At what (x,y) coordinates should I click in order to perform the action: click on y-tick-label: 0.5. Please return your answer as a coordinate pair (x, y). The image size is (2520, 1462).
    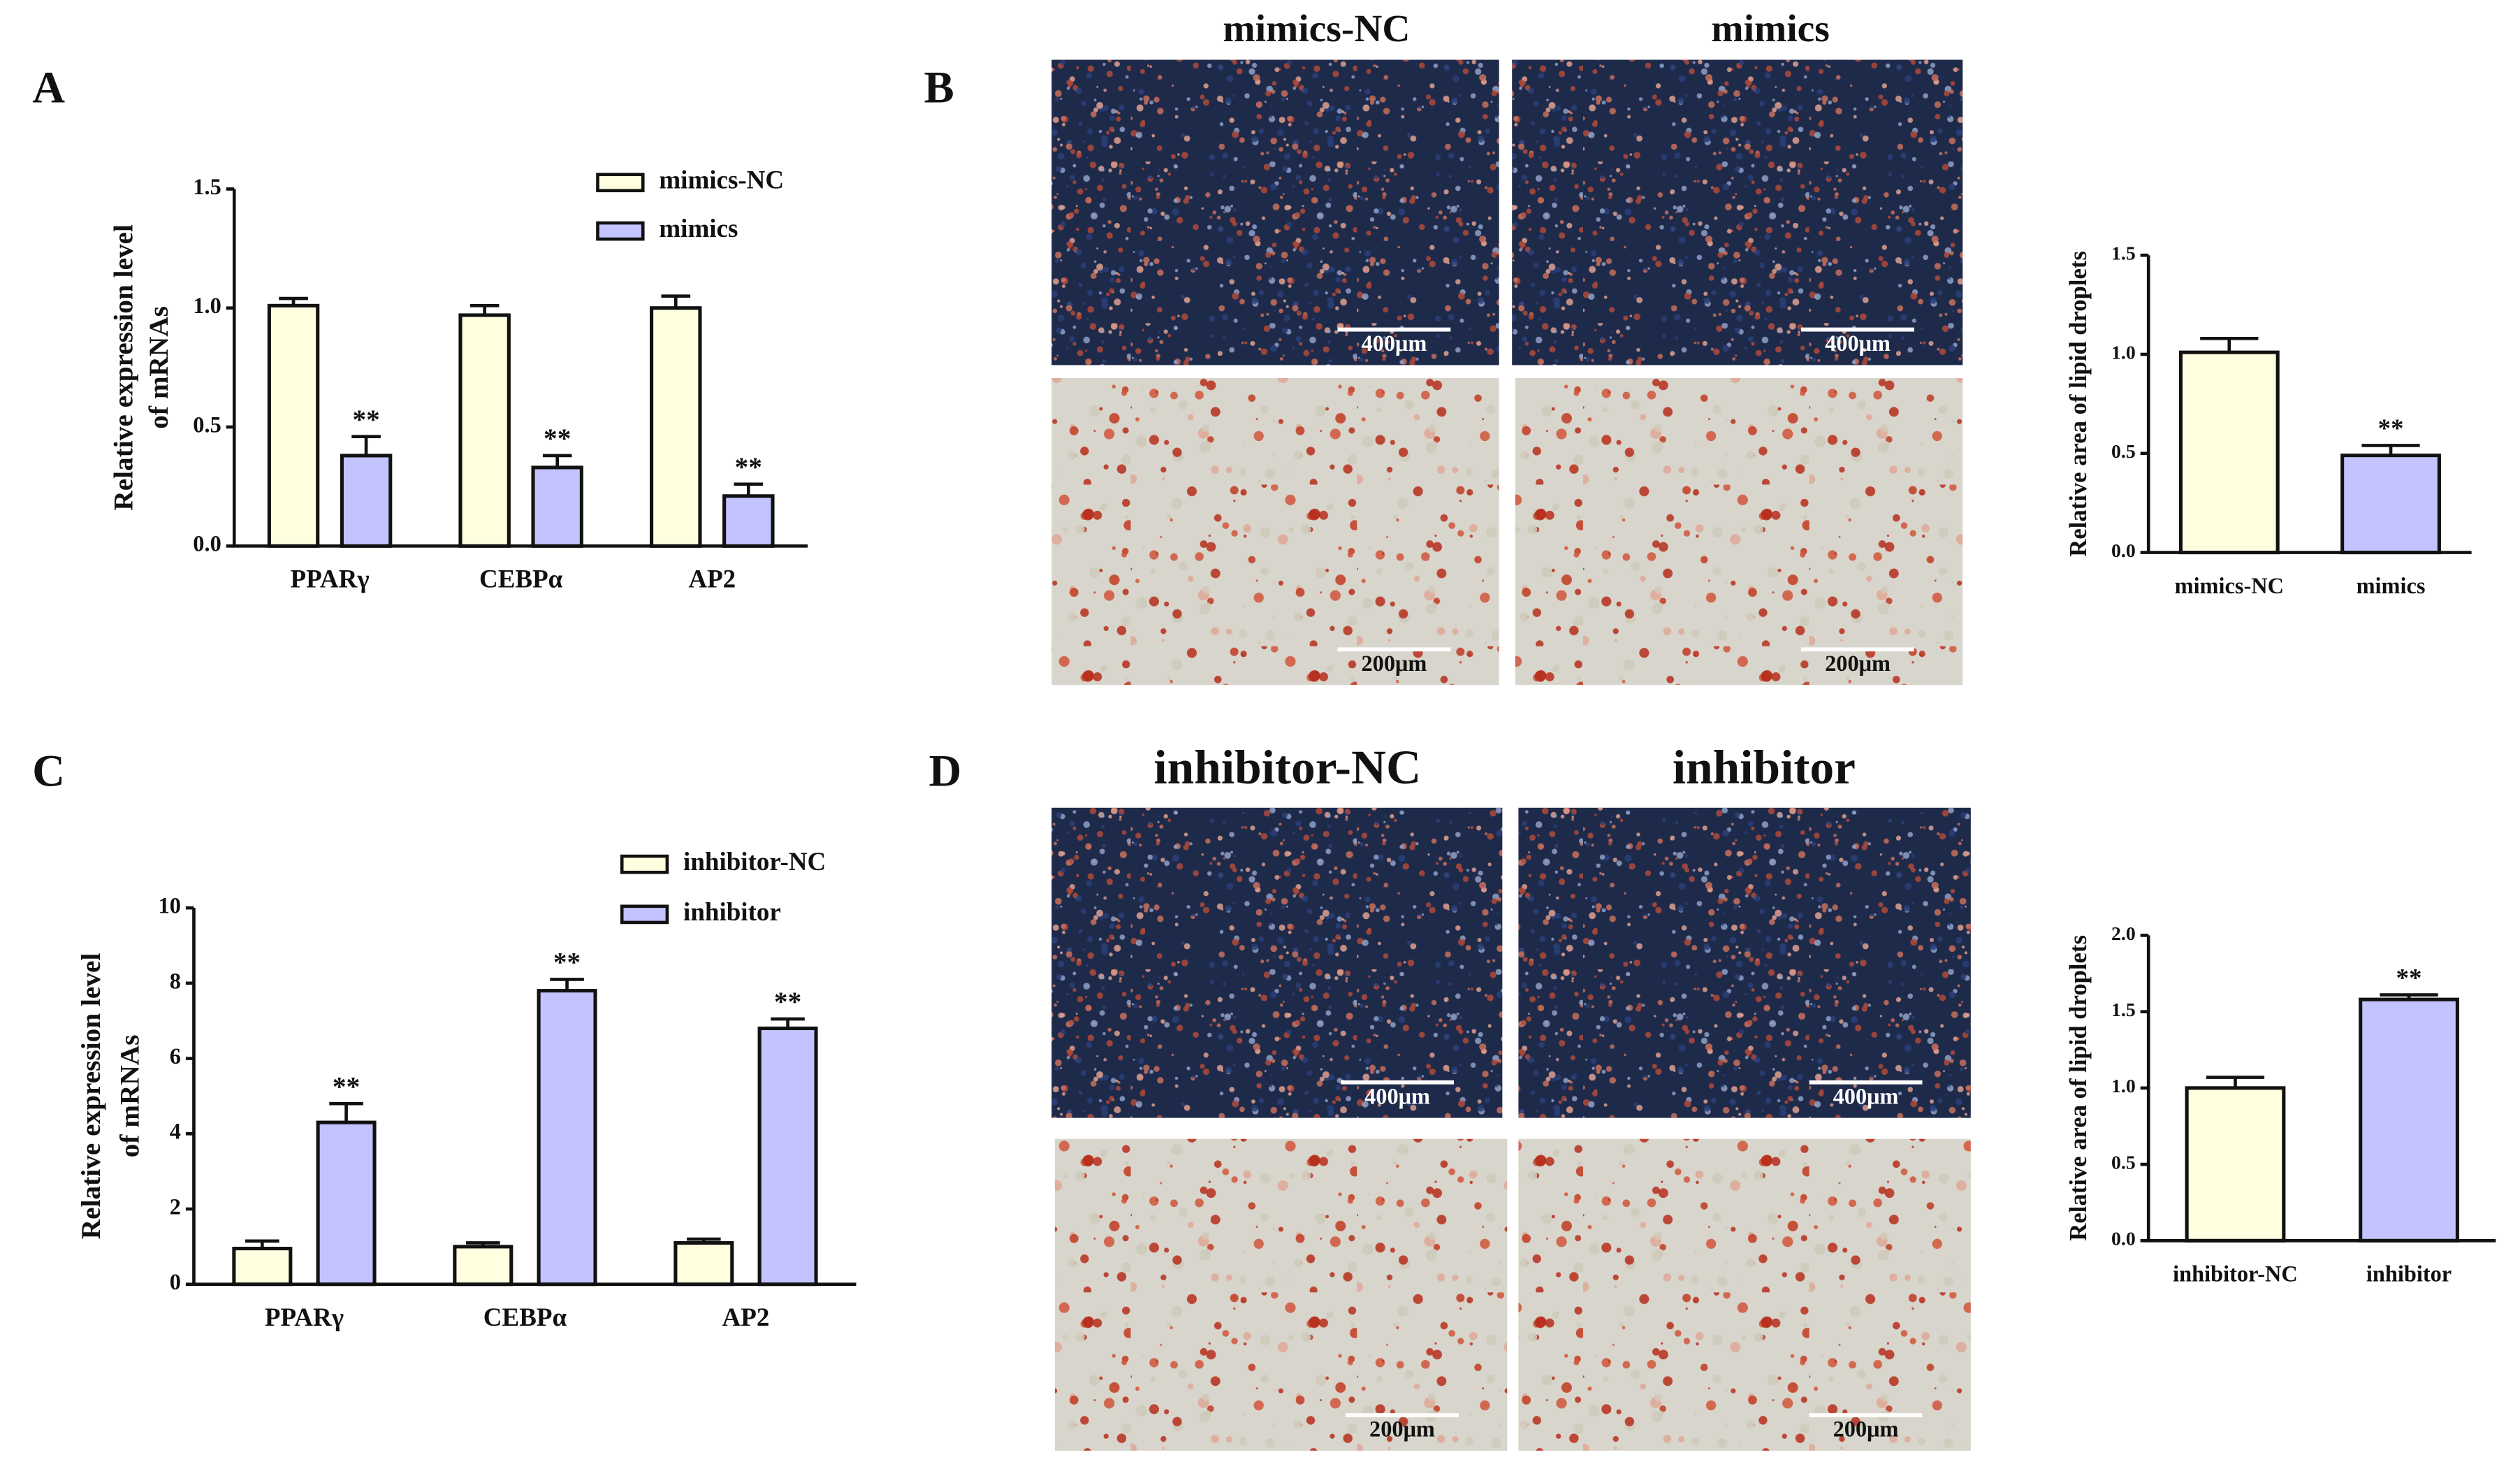
    Looking at the image, I should click on (2123, 452).